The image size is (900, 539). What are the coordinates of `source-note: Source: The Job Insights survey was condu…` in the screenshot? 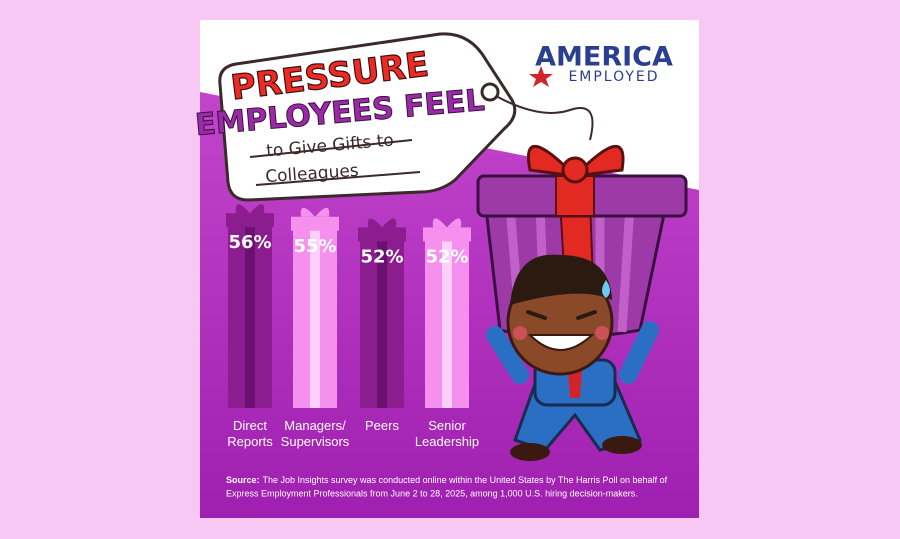 It's located at (447, 480).